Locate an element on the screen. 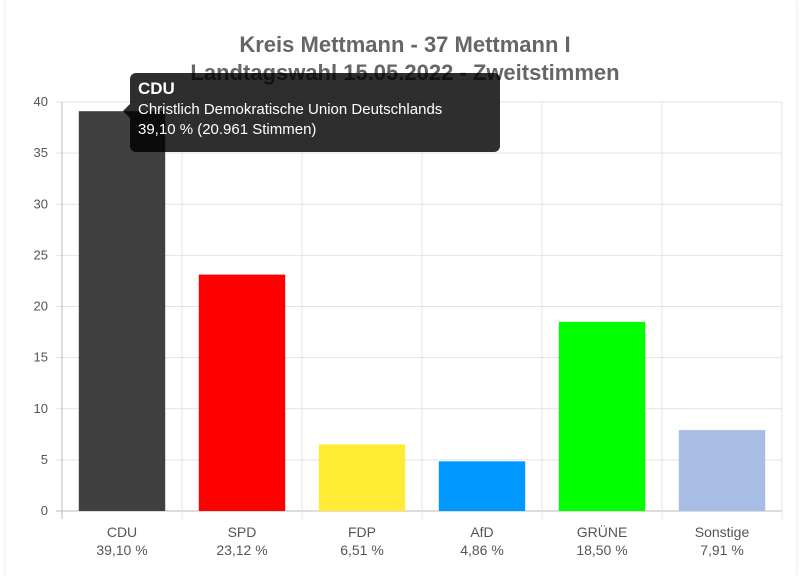  bar-sonstige is located at coordinates (722, 470).